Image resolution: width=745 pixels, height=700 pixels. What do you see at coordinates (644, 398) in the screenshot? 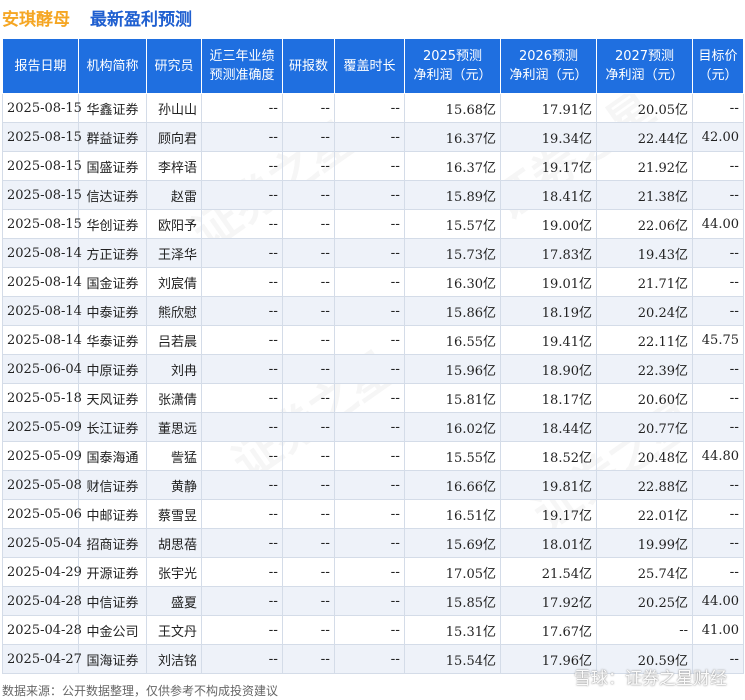
I see `profit-2027-cell: 20.60亿` at bounding box center [644, 398].